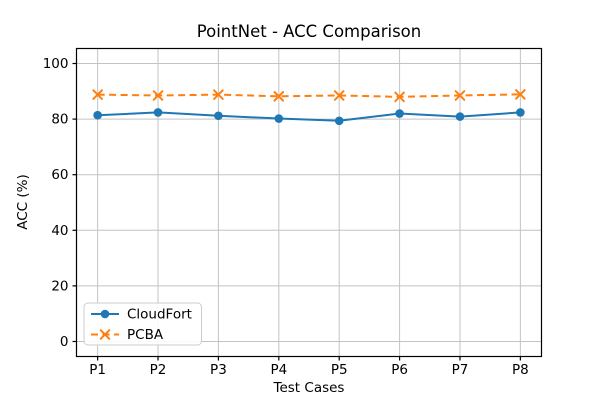  I want to click on y-tick-label: 80, so click(59, 120).